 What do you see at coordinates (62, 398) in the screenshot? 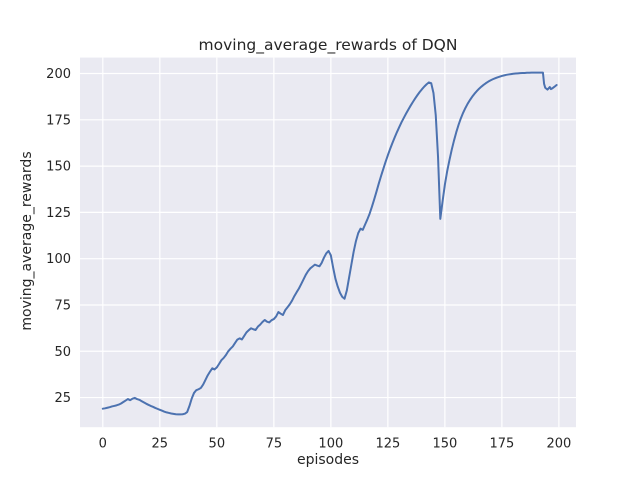
I see `y-tick-label: 25` at bounding box center [62, 398].